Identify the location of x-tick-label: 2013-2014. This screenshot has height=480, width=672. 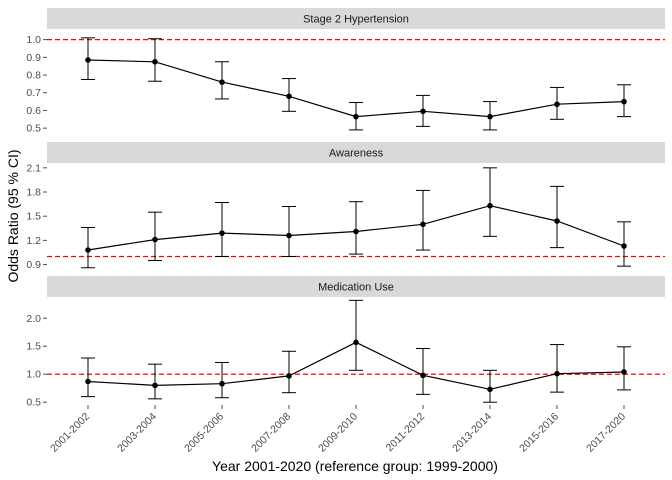
(472, 433).